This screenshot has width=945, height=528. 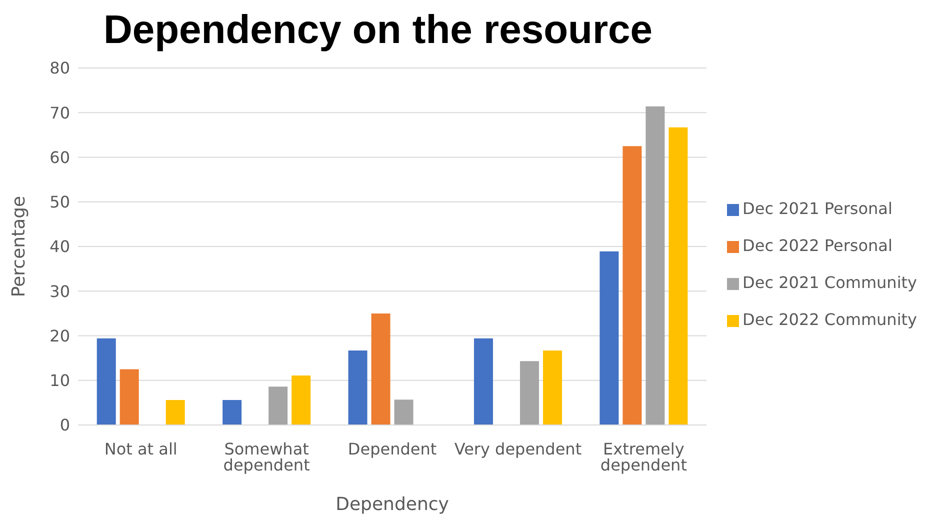 What do you see at coordinates (65, 425) in the screenshot?
I see `y-tick-label: 0` at bounding box center [65, 425].